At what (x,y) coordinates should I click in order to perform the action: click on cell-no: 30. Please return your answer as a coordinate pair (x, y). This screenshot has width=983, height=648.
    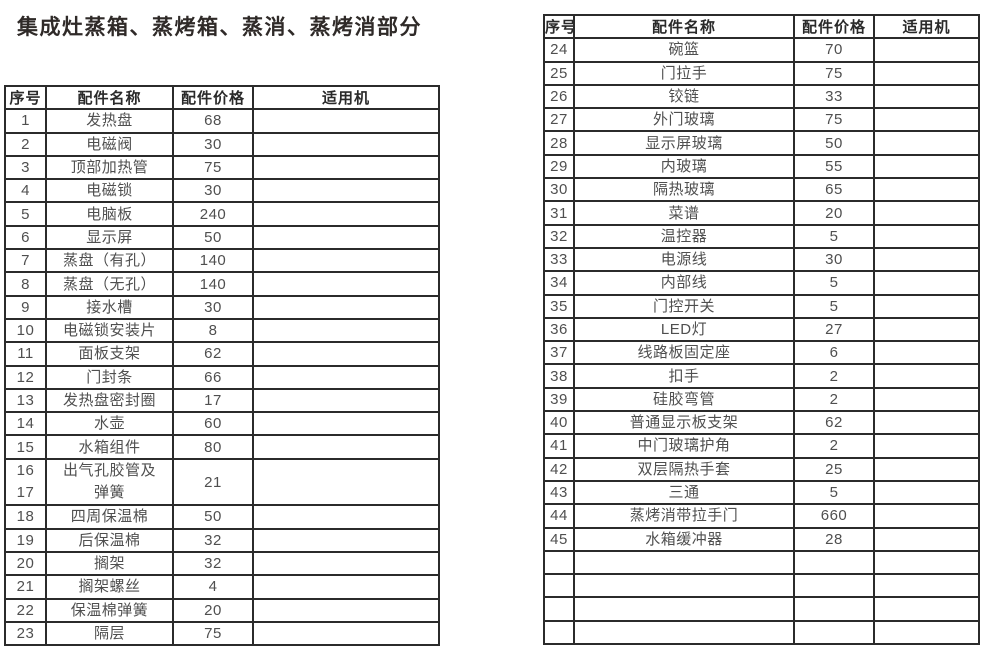
    Looking at the image, I should click on (559, 190).